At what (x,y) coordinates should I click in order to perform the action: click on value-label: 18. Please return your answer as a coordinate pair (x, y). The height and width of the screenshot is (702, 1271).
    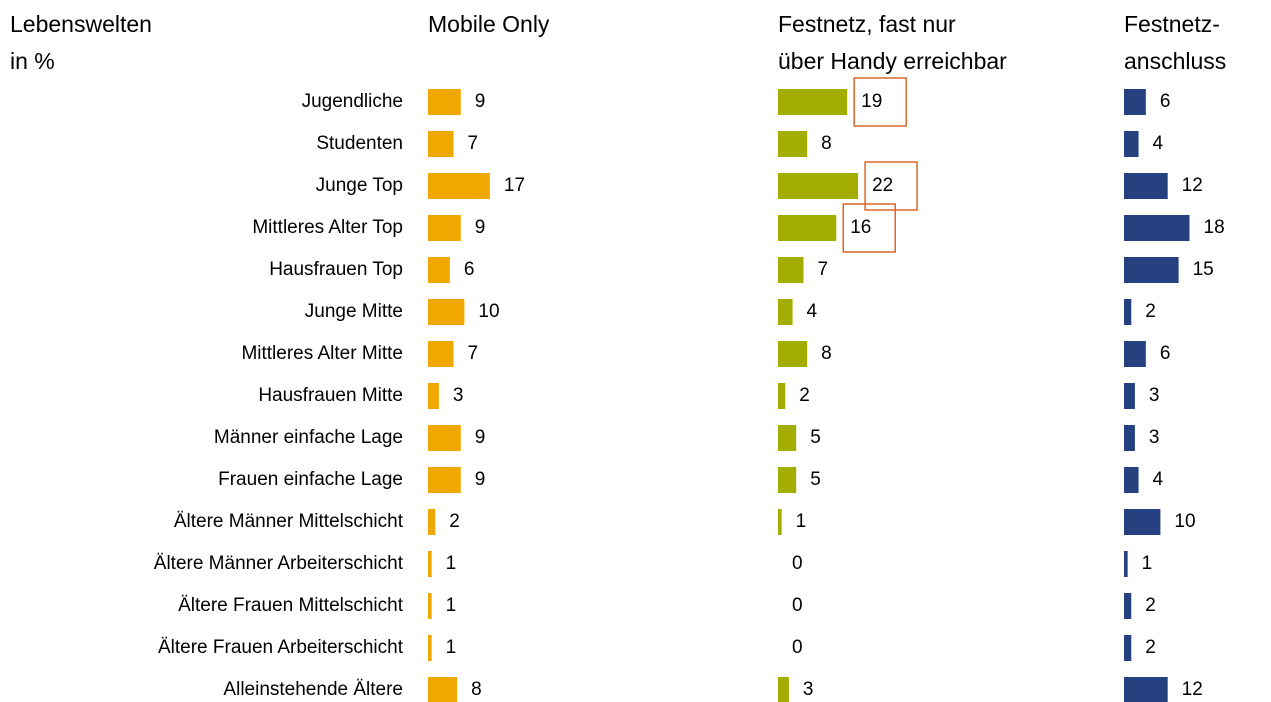
    Looking at the image, I should click on (1214, 227).